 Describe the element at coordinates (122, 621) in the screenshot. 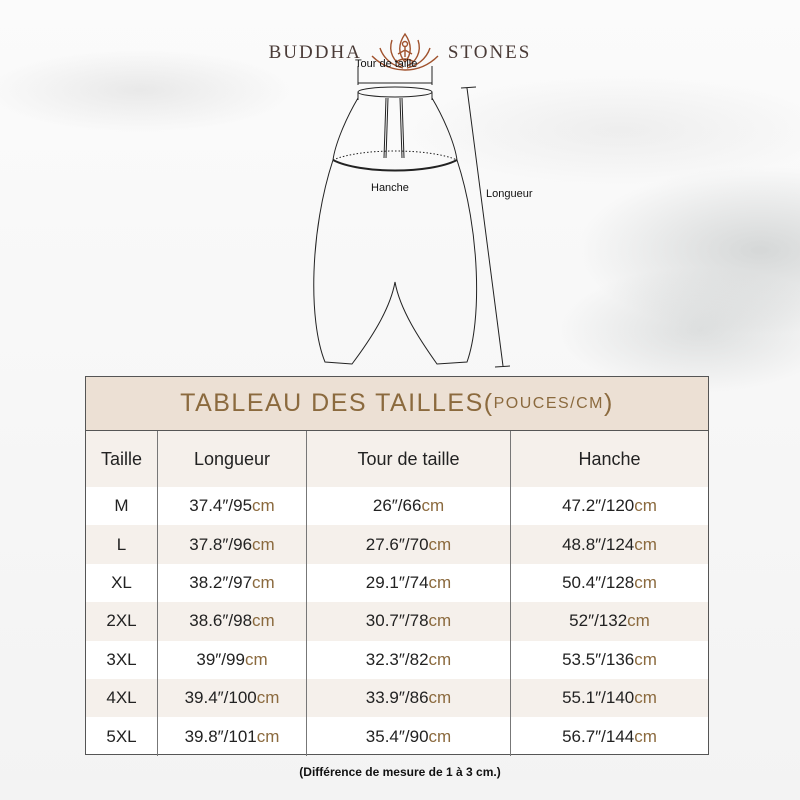

I see `cell-size: 2XL` at that location.